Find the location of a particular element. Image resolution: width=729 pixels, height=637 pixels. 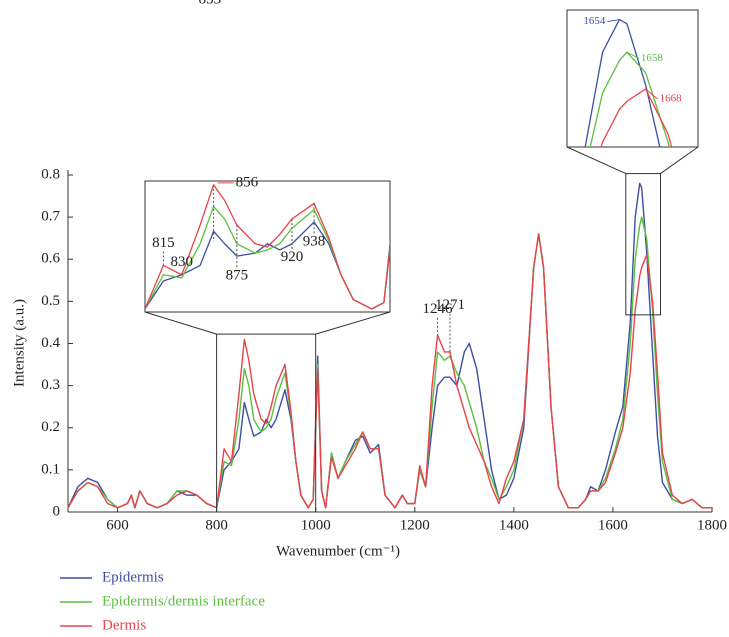

annotation-label: 853 is located at coordinates (210, 3).